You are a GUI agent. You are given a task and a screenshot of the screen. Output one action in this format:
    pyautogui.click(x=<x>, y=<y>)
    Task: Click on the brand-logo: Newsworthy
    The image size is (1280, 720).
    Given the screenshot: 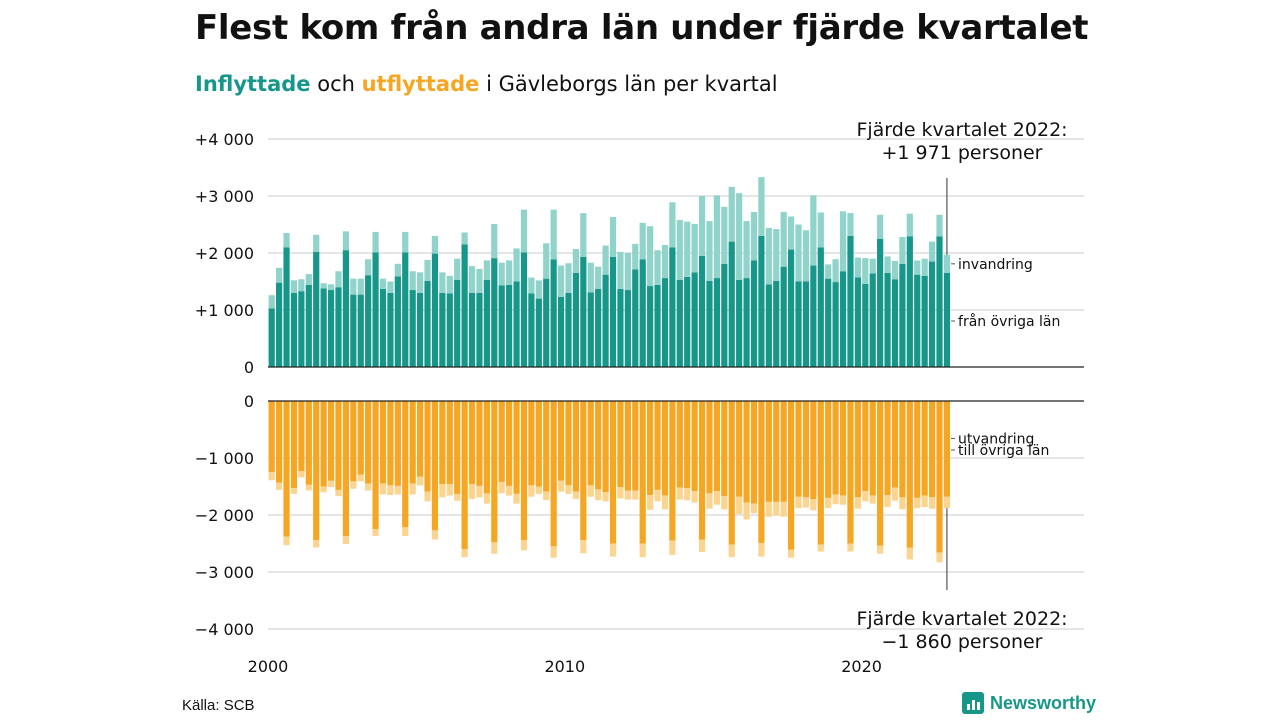 What is the action you would take?
    pyautogui.click(x=1029, y=703)
    